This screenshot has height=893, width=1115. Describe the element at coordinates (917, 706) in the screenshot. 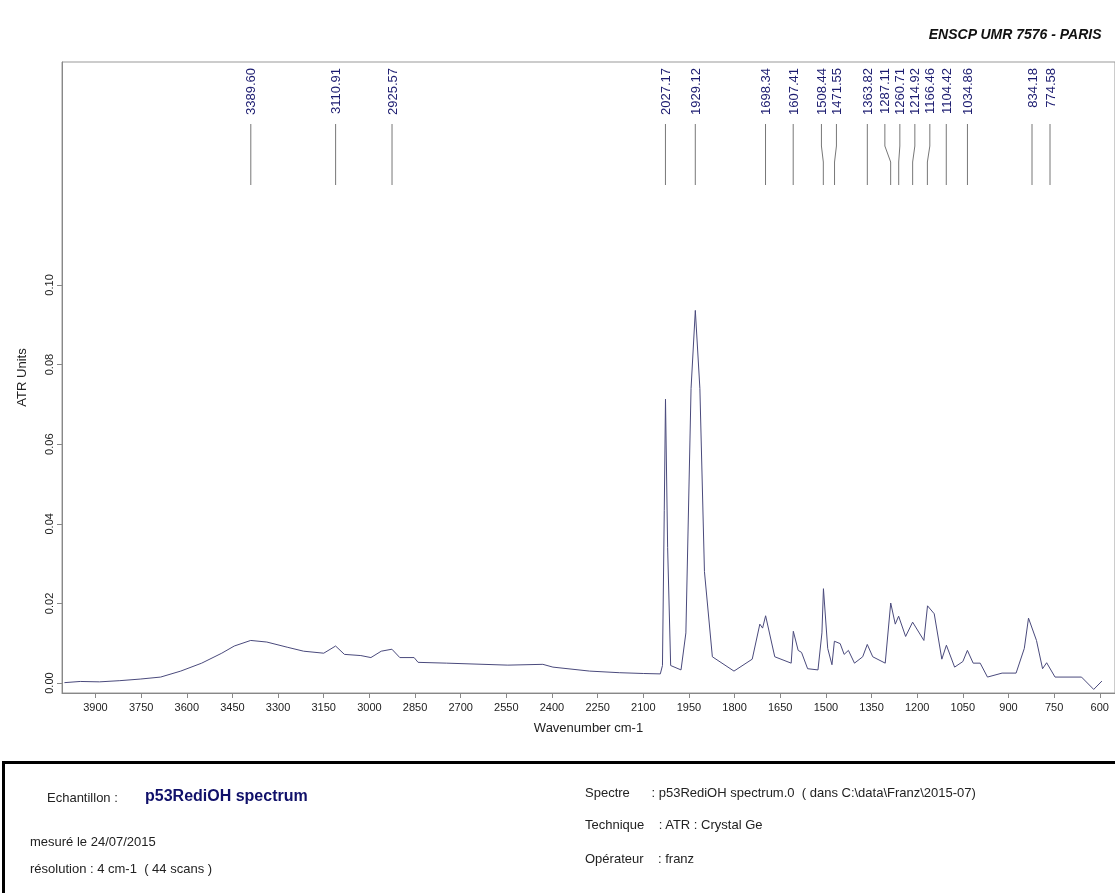

I see `x-tick-label: 1200` at that location.